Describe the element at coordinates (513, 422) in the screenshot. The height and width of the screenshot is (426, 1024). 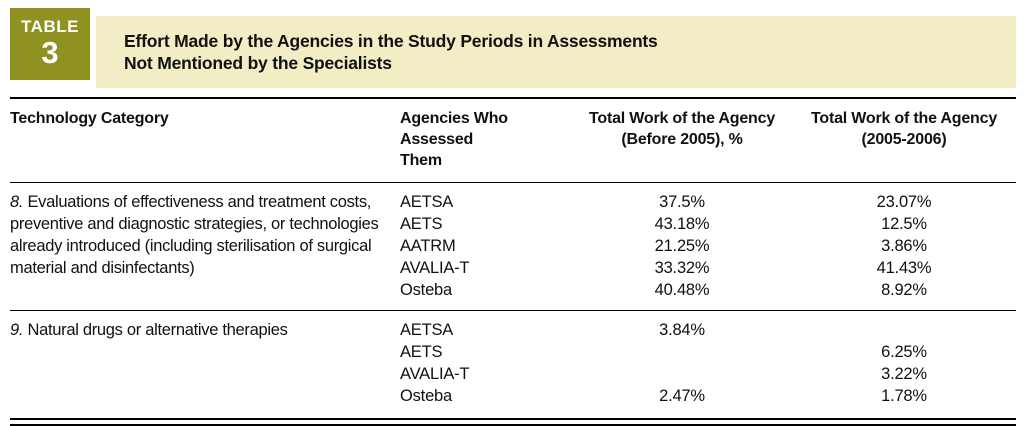
I see `bottom-double-rule` at that location.